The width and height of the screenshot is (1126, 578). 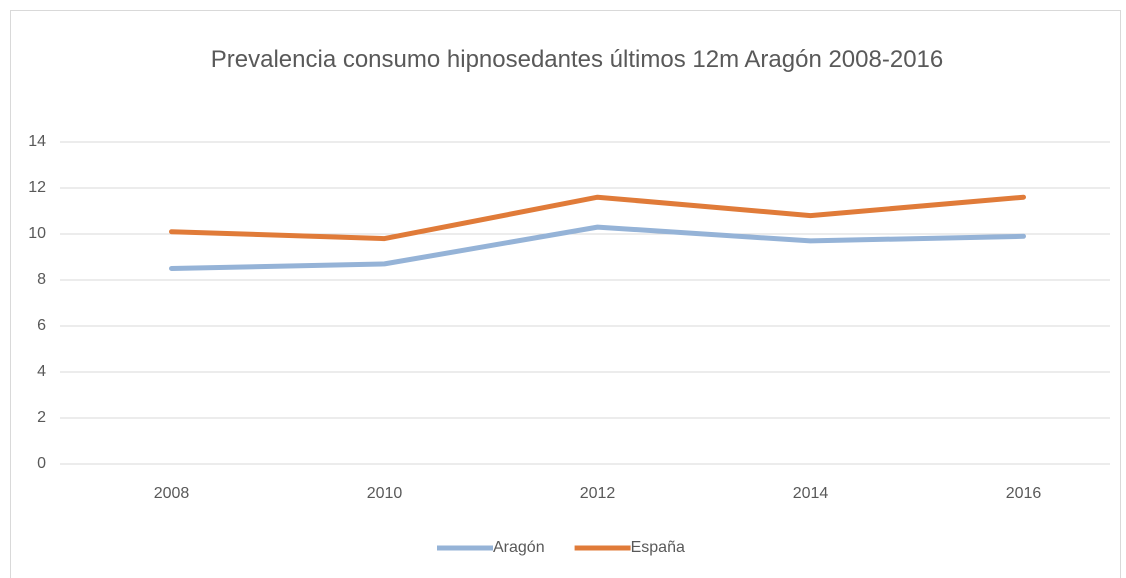 I want to click on legend-label: España, so click(x=658, y=547).